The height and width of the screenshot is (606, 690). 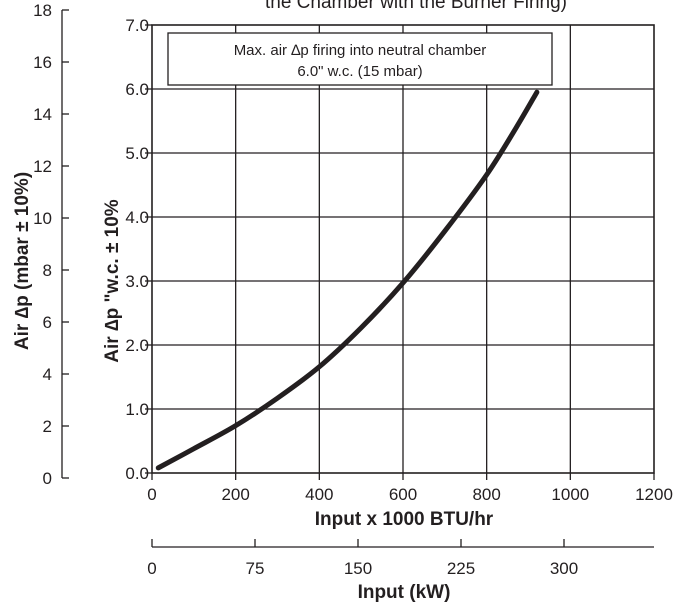 What do you see at coordinates (360, 50) in the screenshot?
I see `annotation-line-1: Max. air ∆p firing into neutral chamber` at bounding box center [360, 50].